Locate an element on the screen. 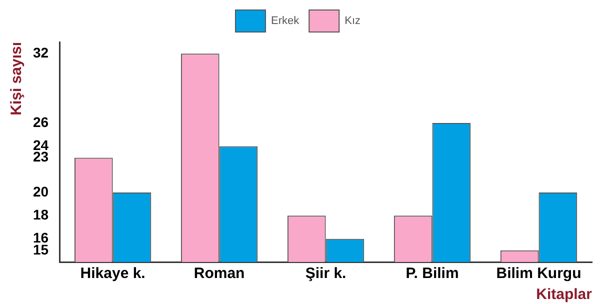  y-tick-label: 23 is located at coordinates (40, 156).